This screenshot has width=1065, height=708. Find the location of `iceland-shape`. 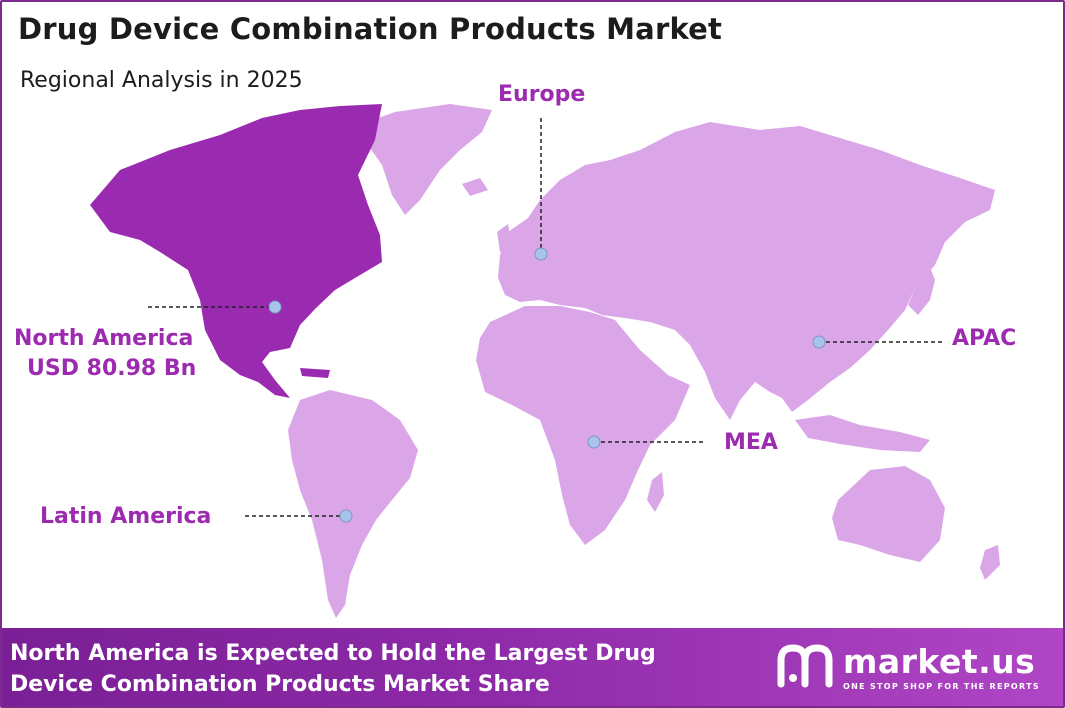

iceland-shape is located at coordinates (475, 187).